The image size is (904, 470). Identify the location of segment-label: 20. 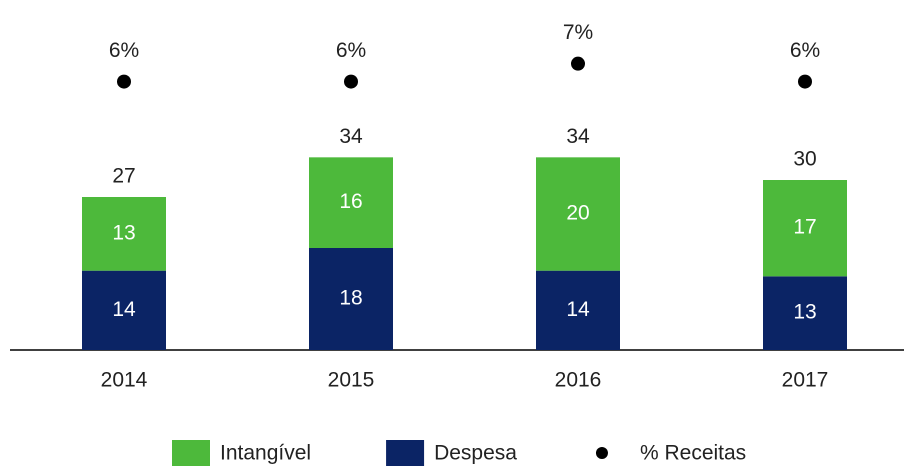
(577, 213).